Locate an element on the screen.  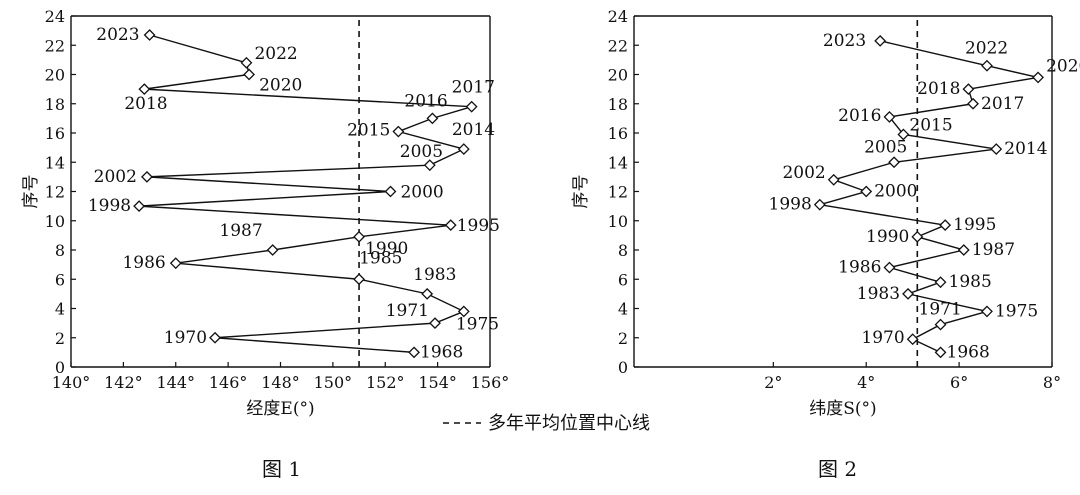
figure-label-1: 图 1 is located at coordinates (281, 469).